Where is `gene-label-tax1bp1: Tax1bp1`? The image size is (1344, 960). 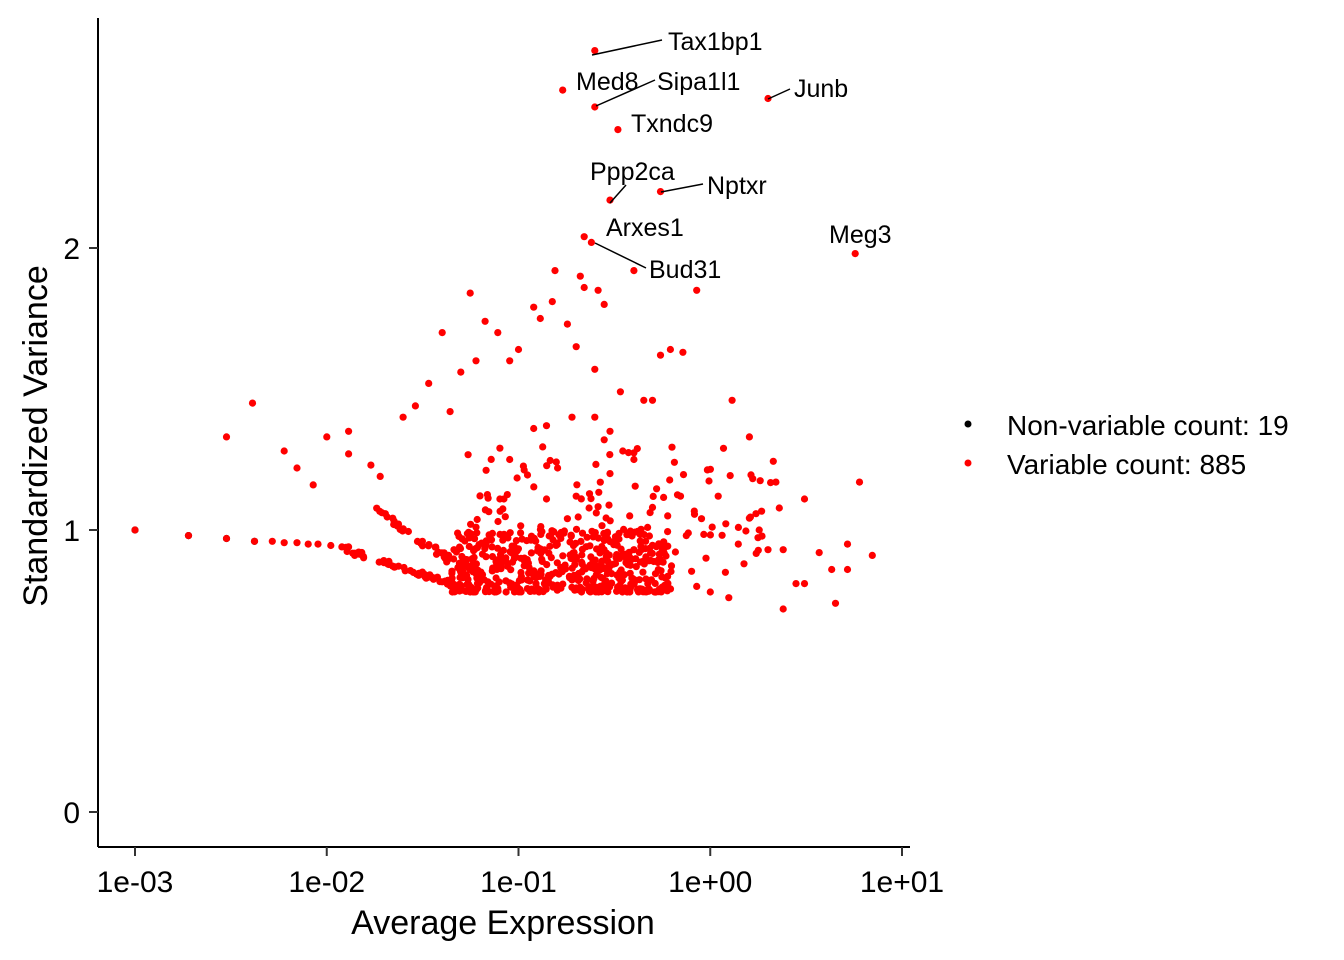
gene-label-tax1bp1: Tax1bp1 is located at coordinates (715, 42).